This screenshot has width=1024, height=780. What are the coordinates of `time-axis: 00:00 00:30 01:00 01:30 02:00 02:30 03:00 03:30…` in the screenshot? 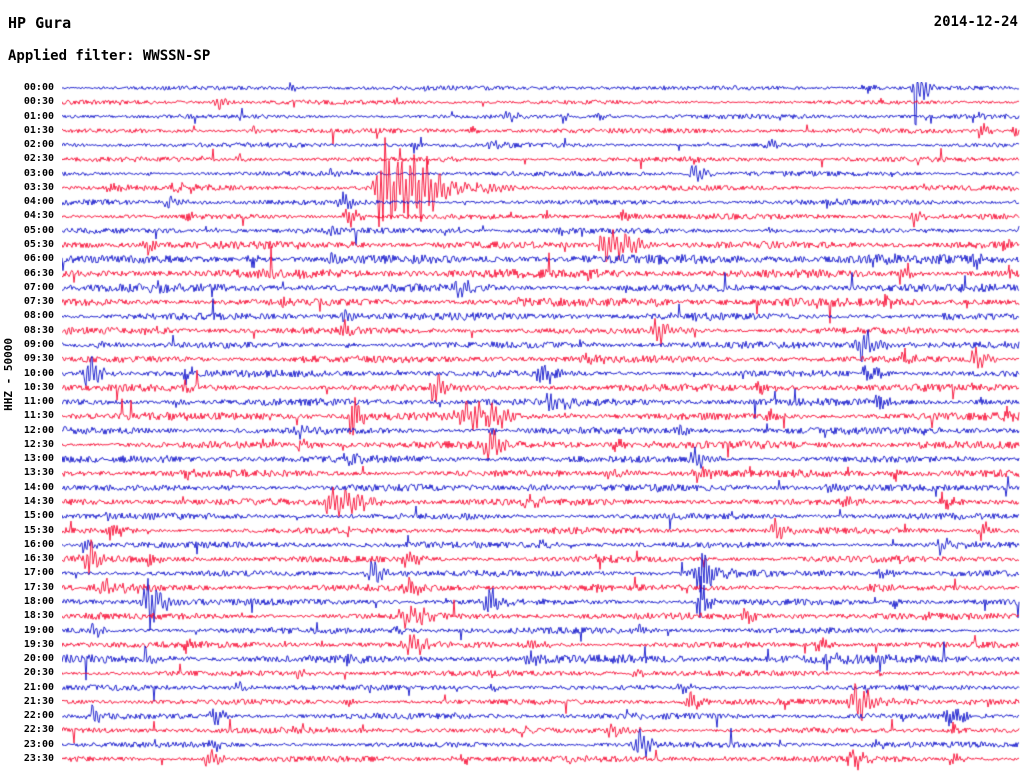 It's located at (29, 430).